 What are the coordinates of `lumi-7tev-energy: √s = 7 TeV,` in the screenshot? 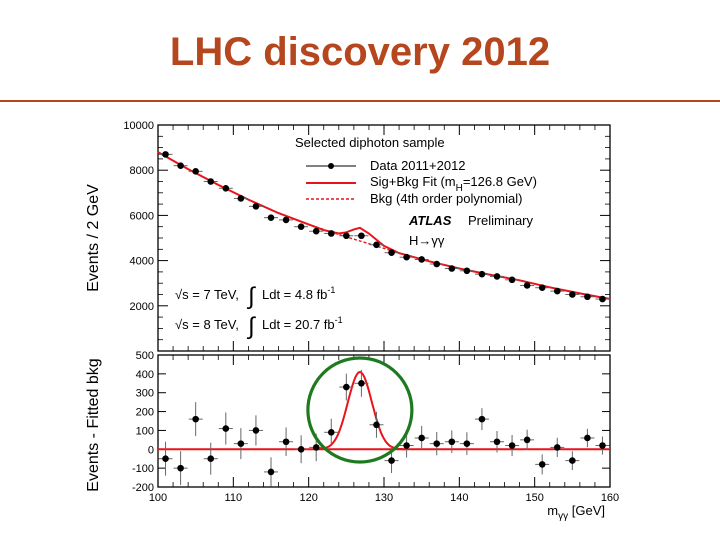 It's located at (207, 294).